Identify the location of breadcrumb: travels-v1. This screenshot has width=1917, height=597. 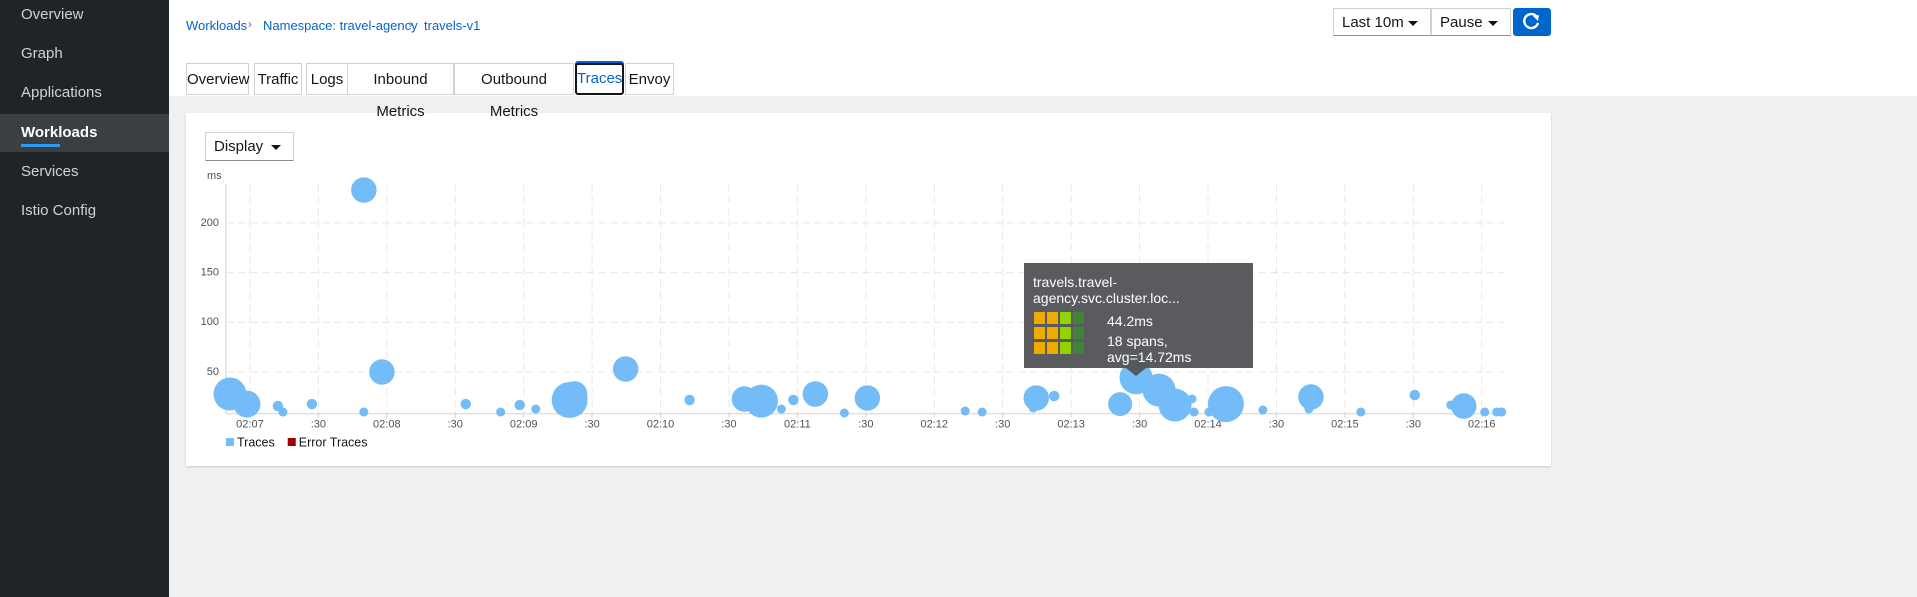
(452, 25).